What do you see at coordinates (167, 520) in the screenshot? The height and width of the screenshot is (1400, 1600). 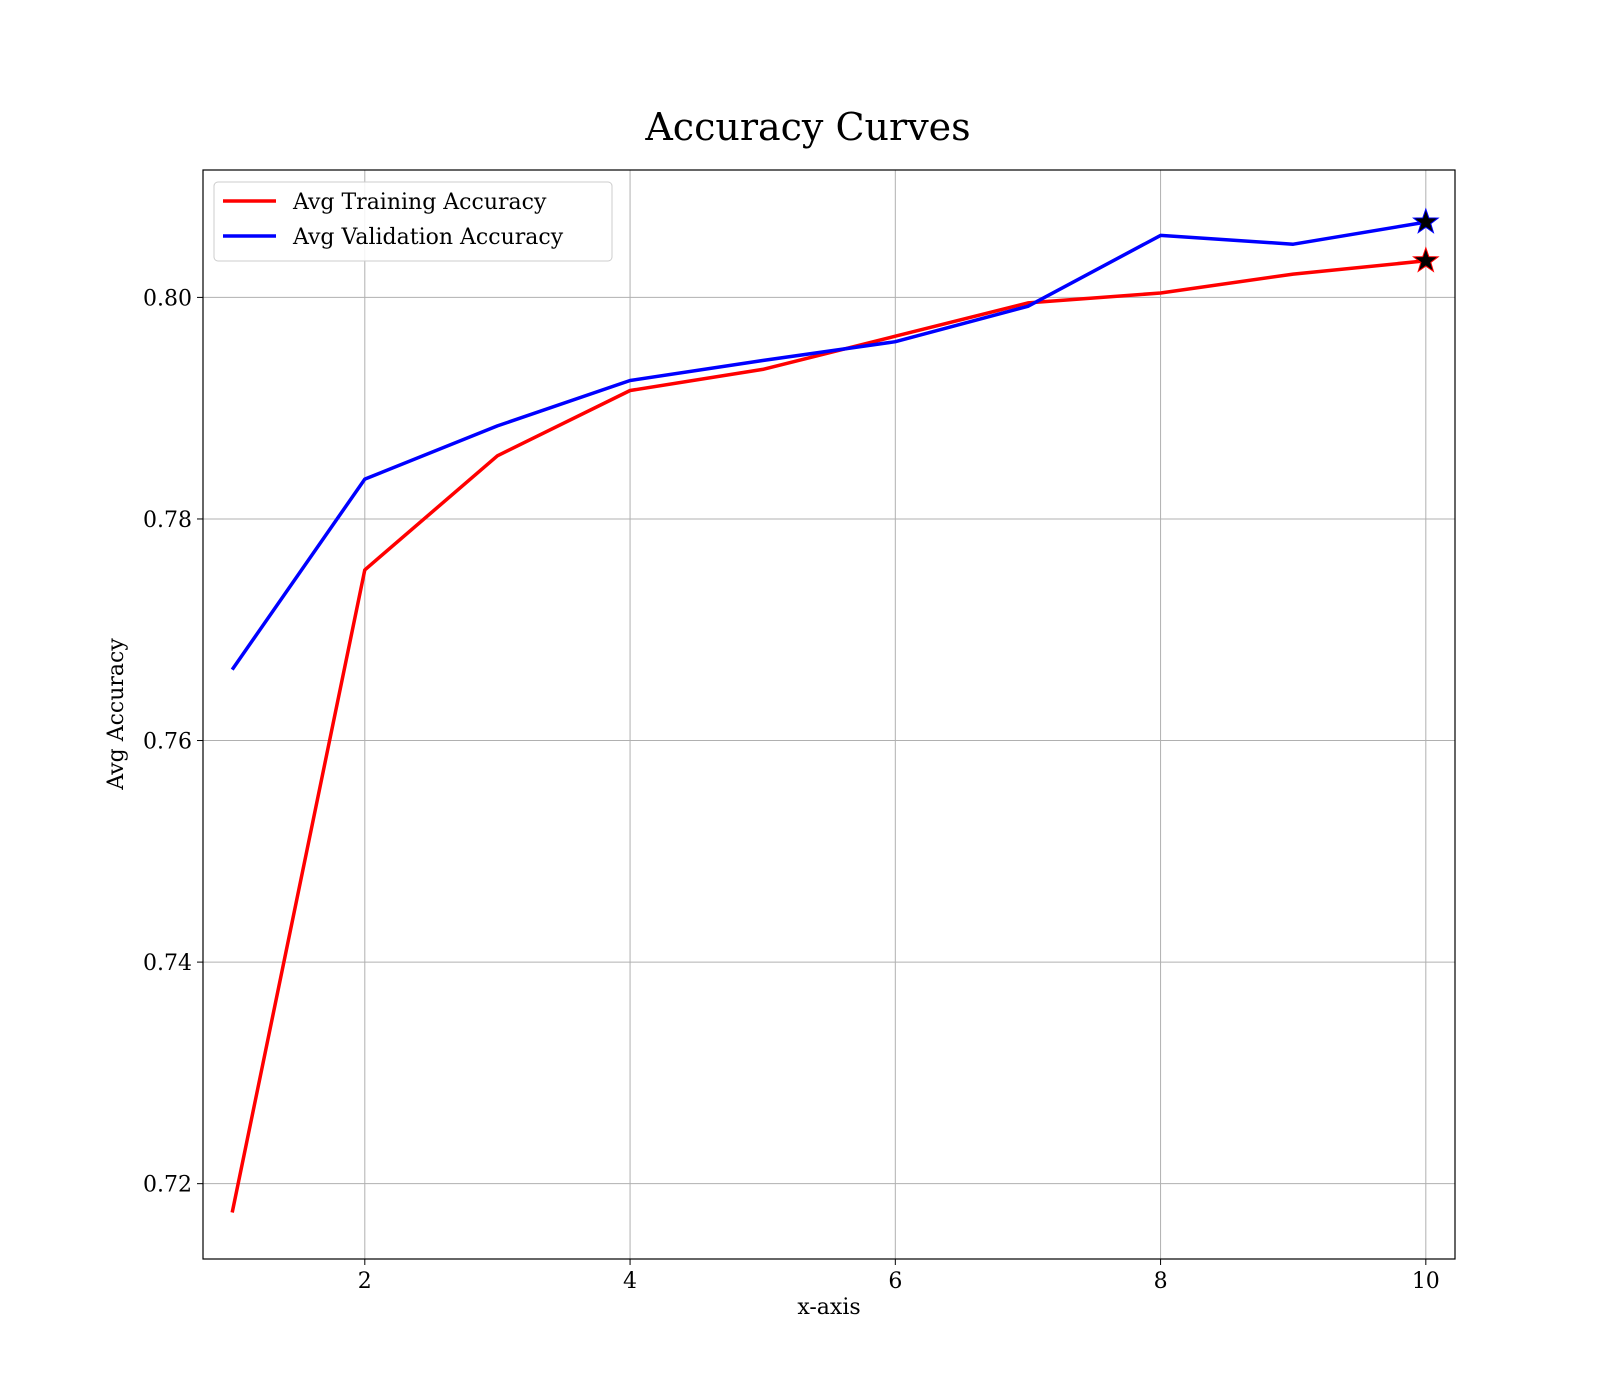 I see `y-tick-label: 0.78` at bounding box center [167, 520].